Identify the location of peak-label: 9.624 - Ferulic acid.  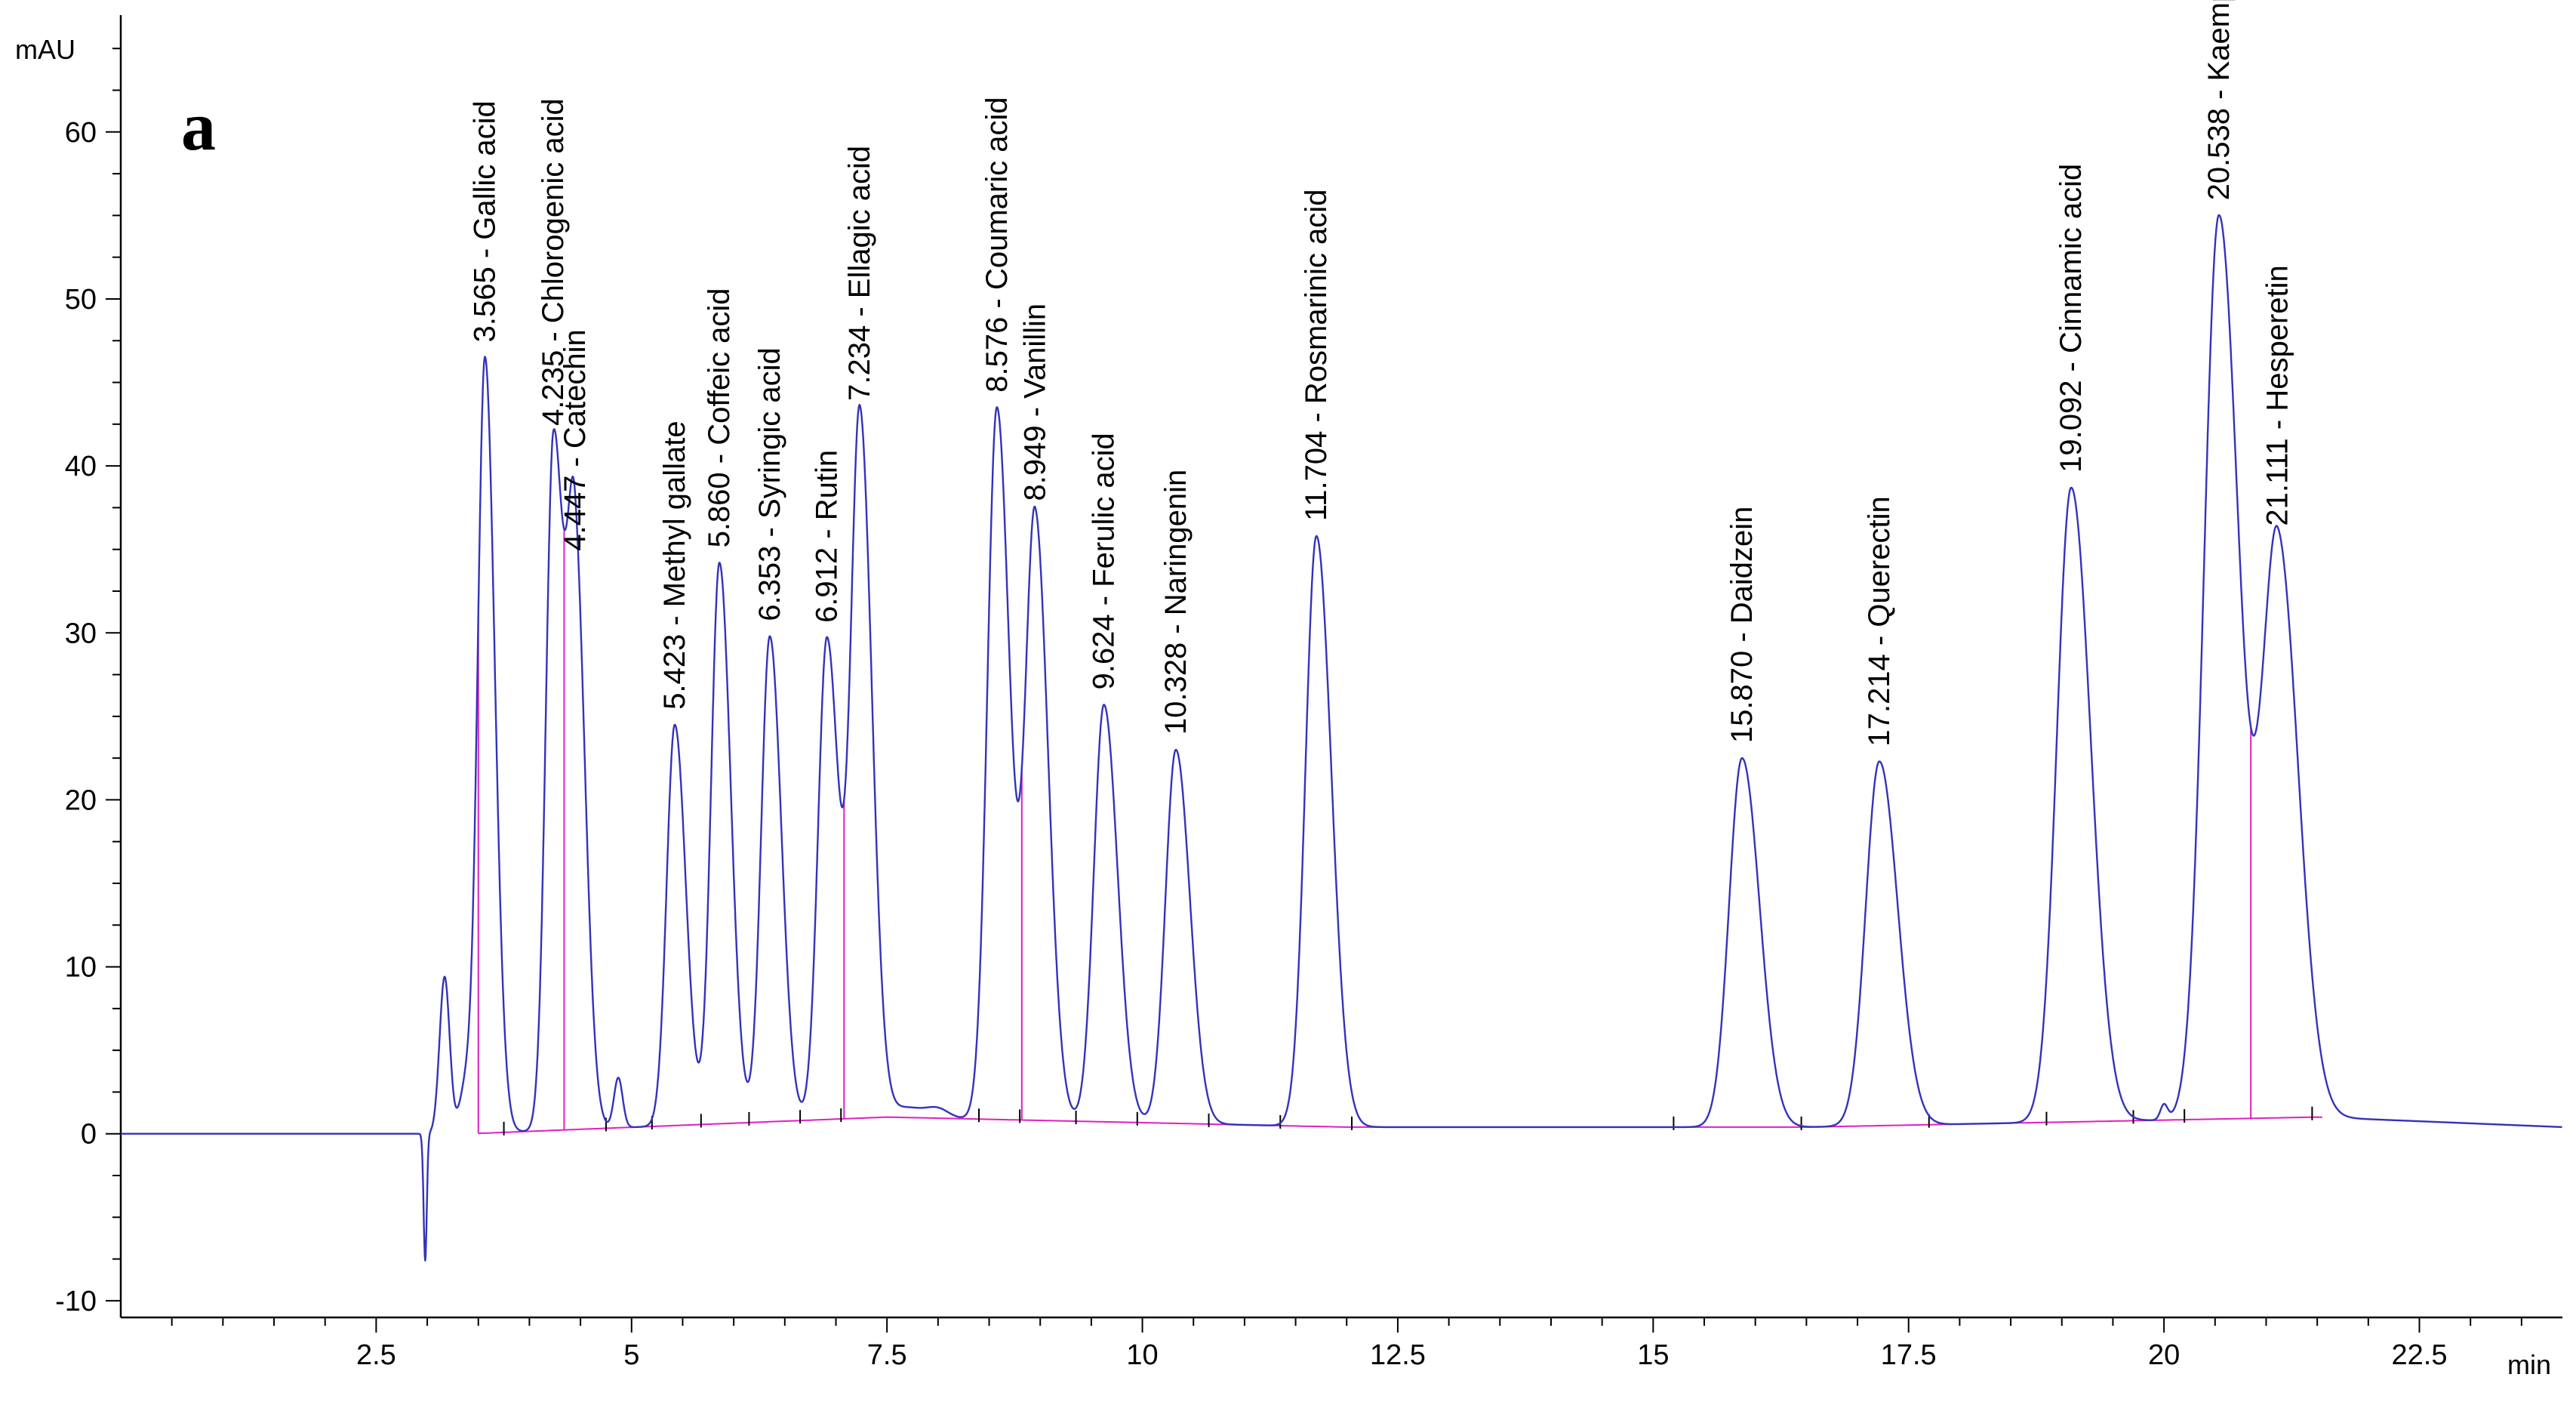
(1104, 561).